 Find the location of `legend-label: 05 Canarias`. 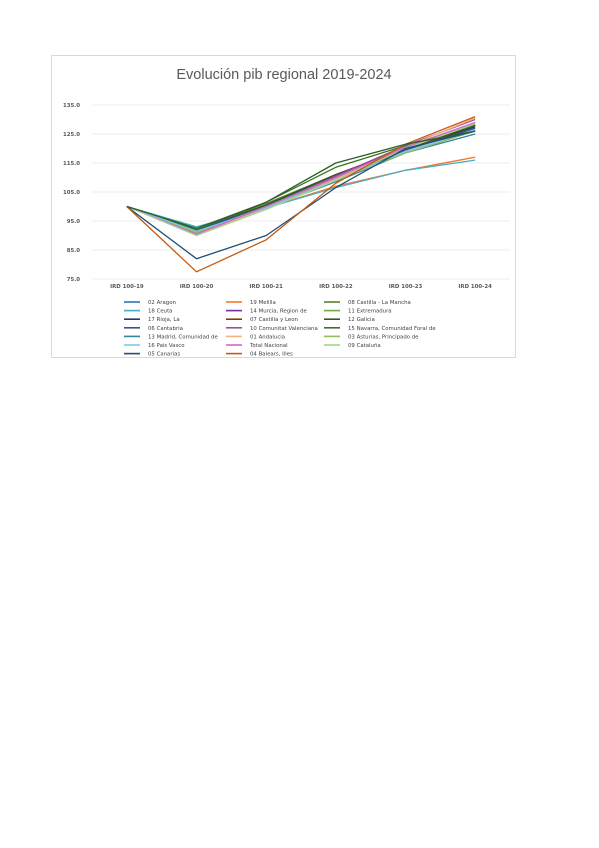

legend-label: 05 Canarias is located at coordinates (164, 355).